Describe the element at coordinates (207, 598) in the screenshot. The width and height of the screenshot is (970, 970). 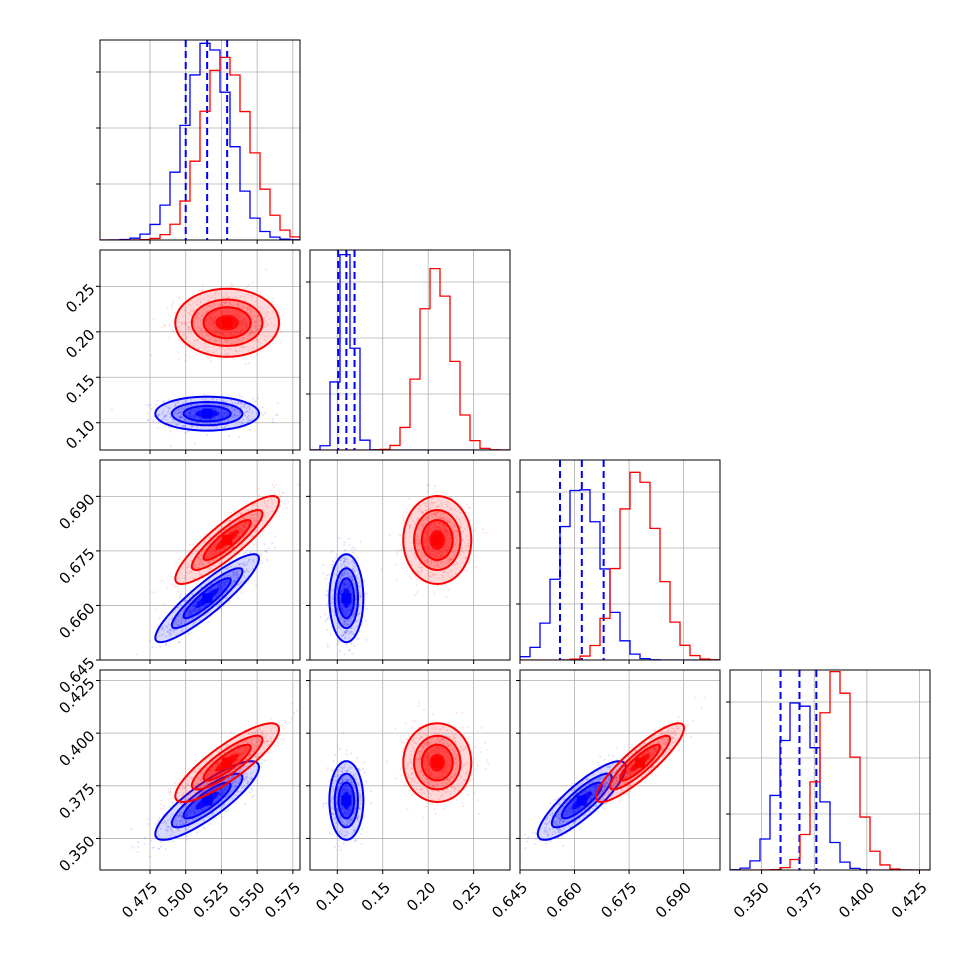
I see `density-peak` at that location.